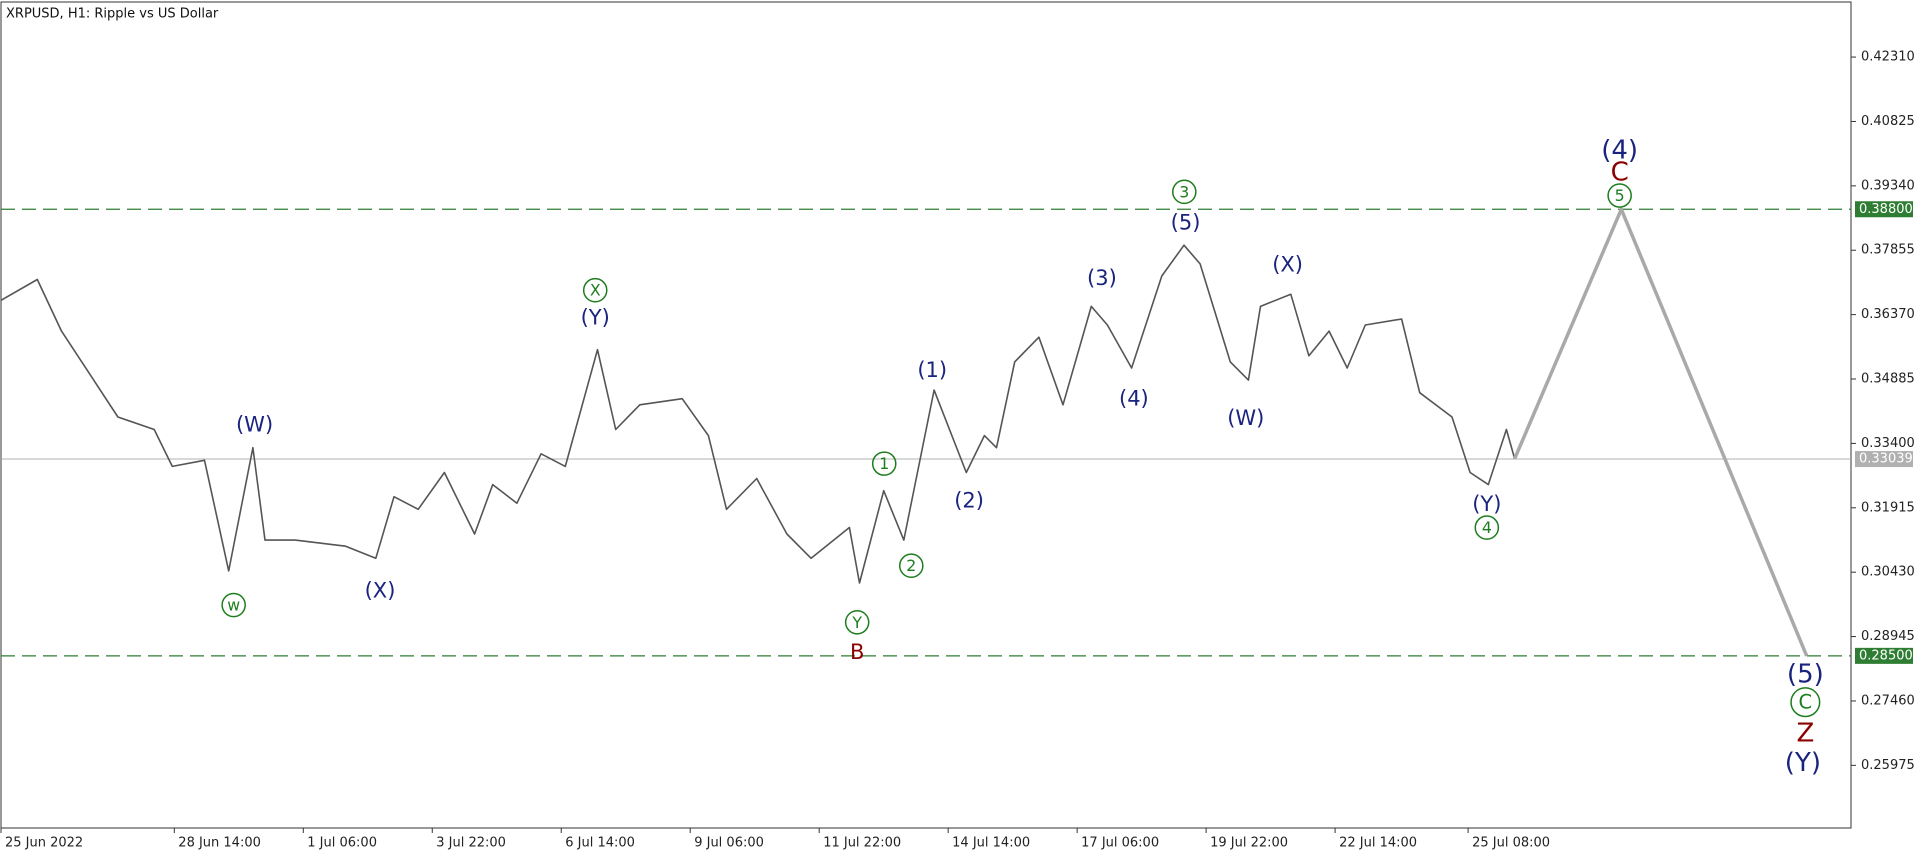  I want to click on wave-label: B, so click(857, 652).